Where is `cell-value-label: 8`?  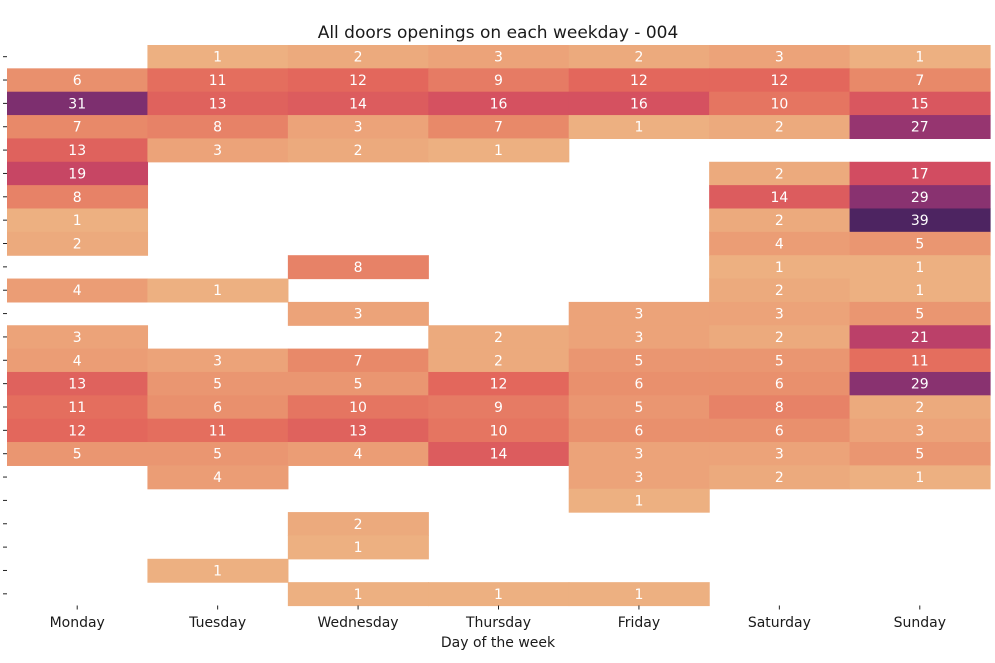 cell-value-label: 8 is located at coordinates (358, 268).